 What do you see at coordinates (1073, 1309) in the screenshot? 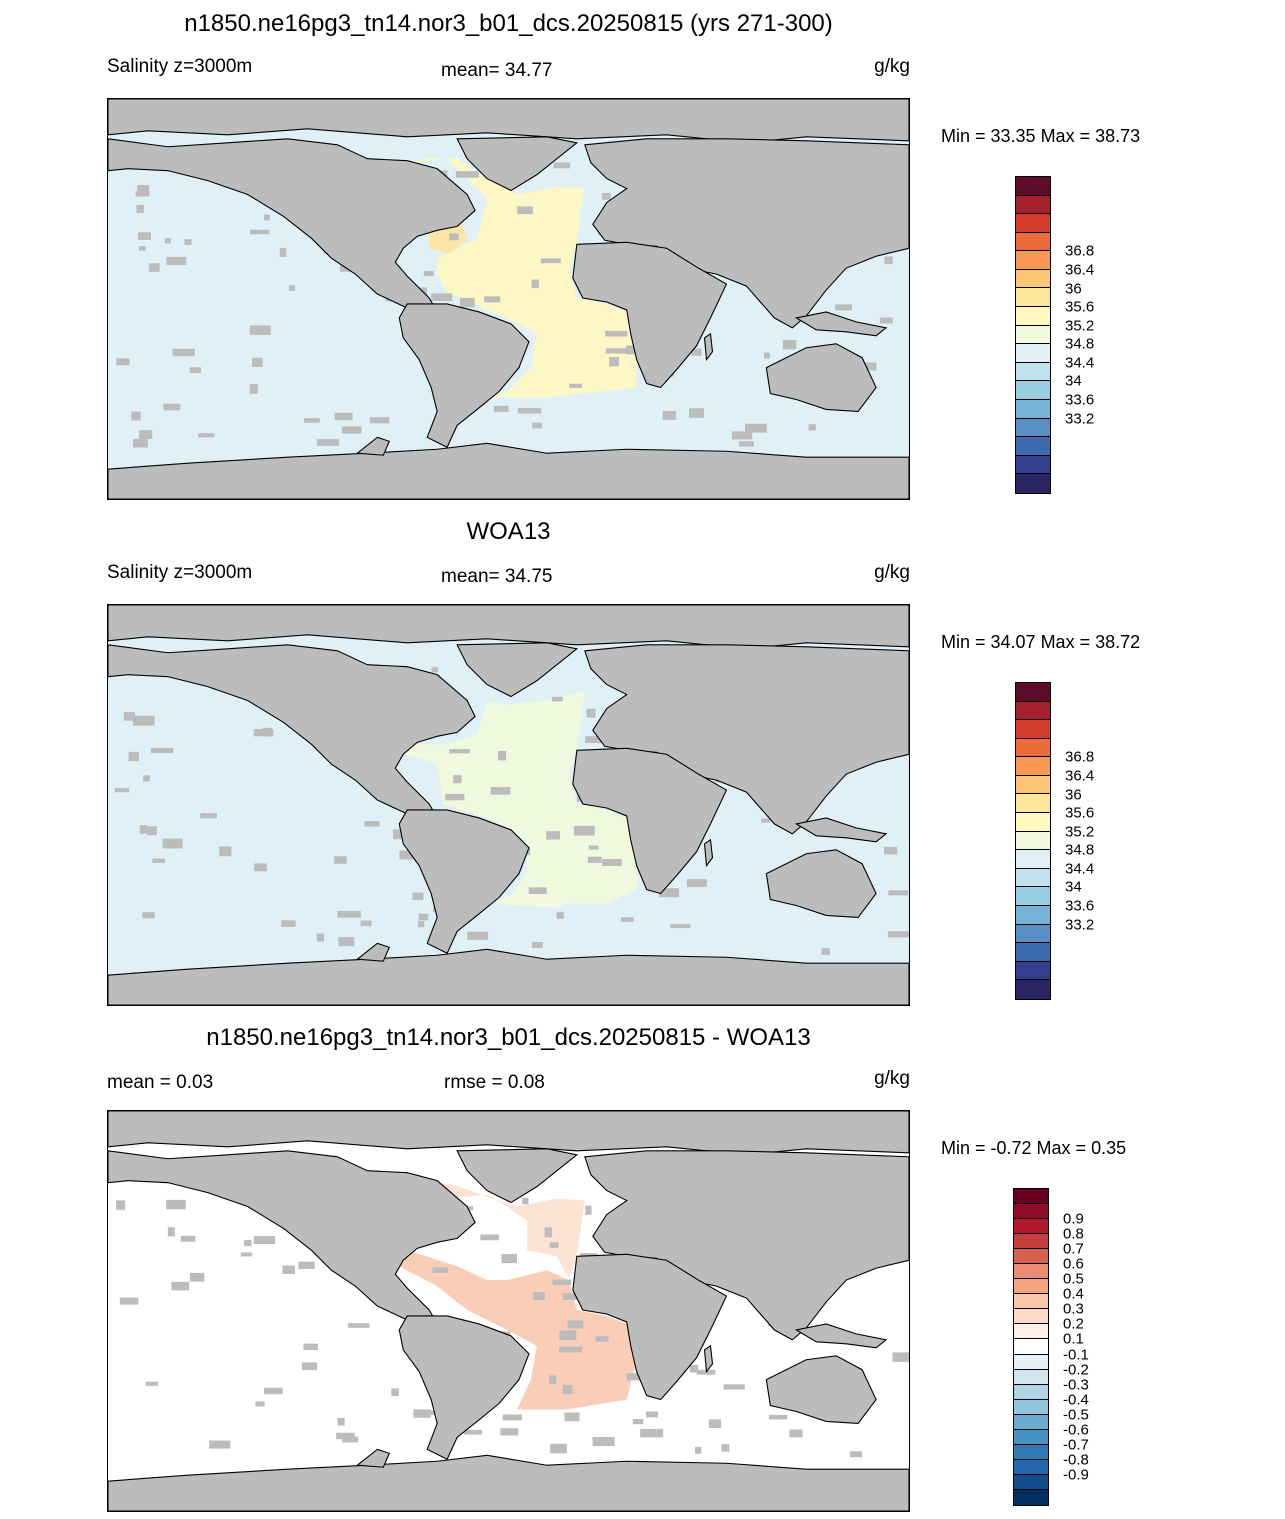
I see `colorbar-label: 0.3` at bounding box center [1073, 1309].